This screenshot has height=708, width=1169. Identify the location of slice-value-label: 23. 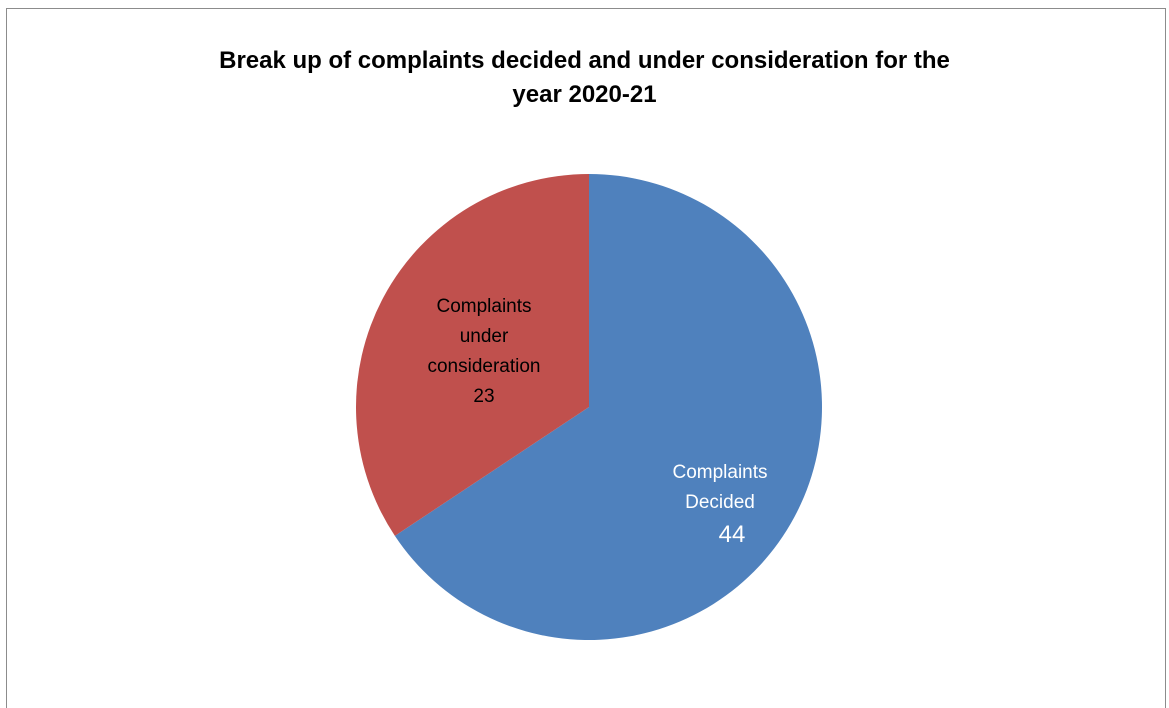
(483, 396).